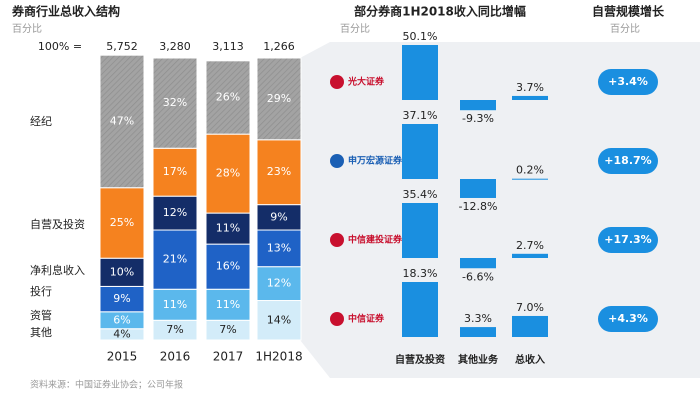 This screenshot has width=700, height=410. Describe the element at coordinates (420, 194) in the screenshot. I see `value-label: 35.4%` at that location.